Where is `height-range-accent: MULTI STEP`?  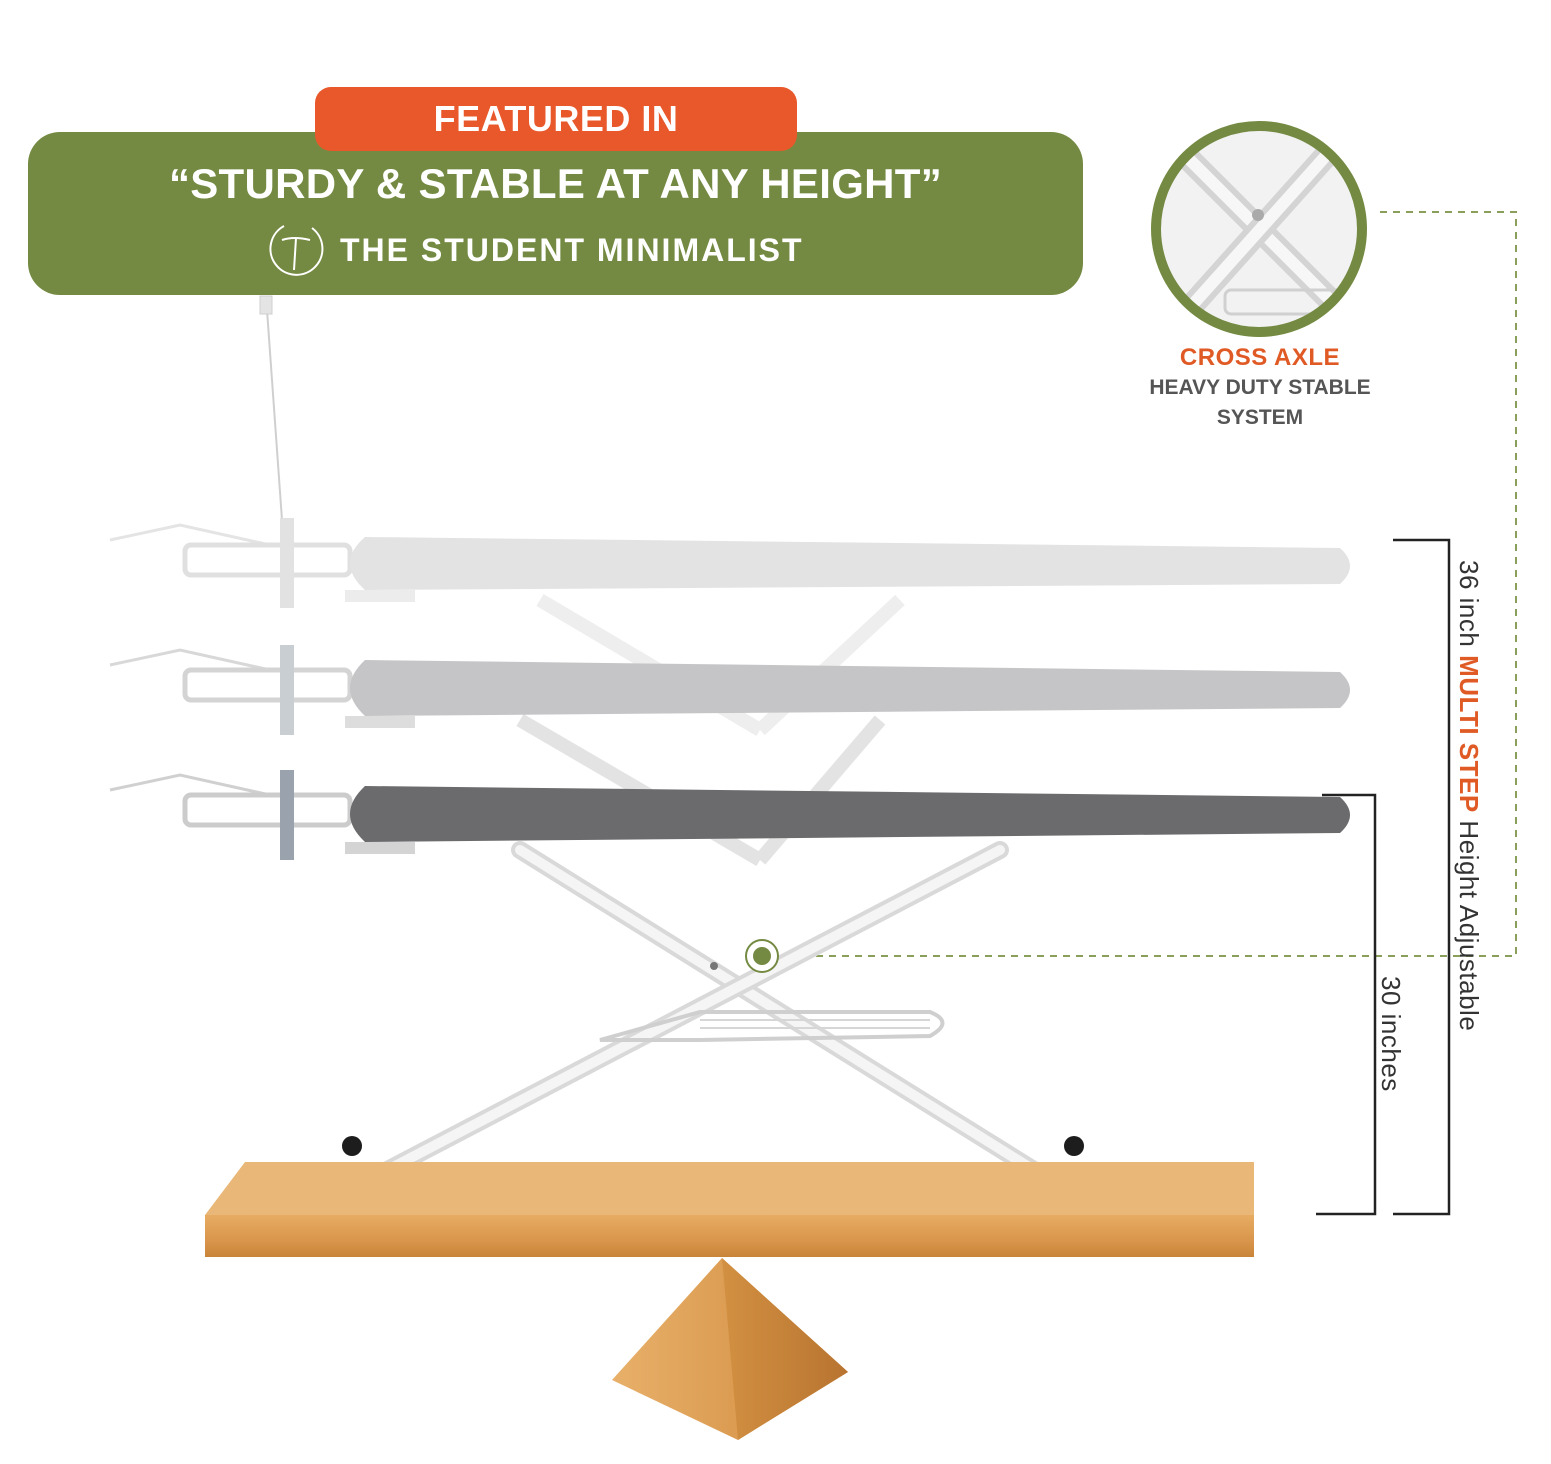 height-range-accent: MULTI STEP is located at coordinates (1469, 734).